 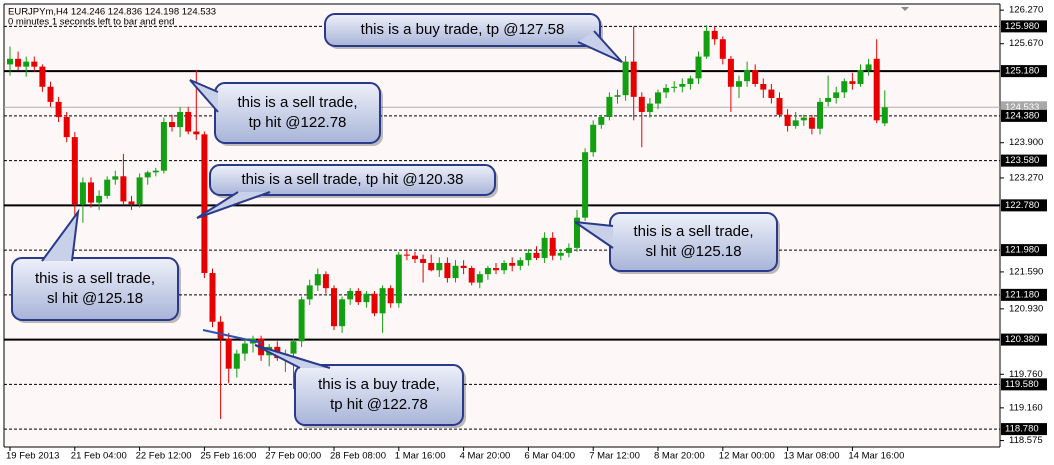 What do you see at coordinates (95, 298) in the screenshot?
I see `annotation-text: sl hit @125.18` at bounding box center [95, 298].